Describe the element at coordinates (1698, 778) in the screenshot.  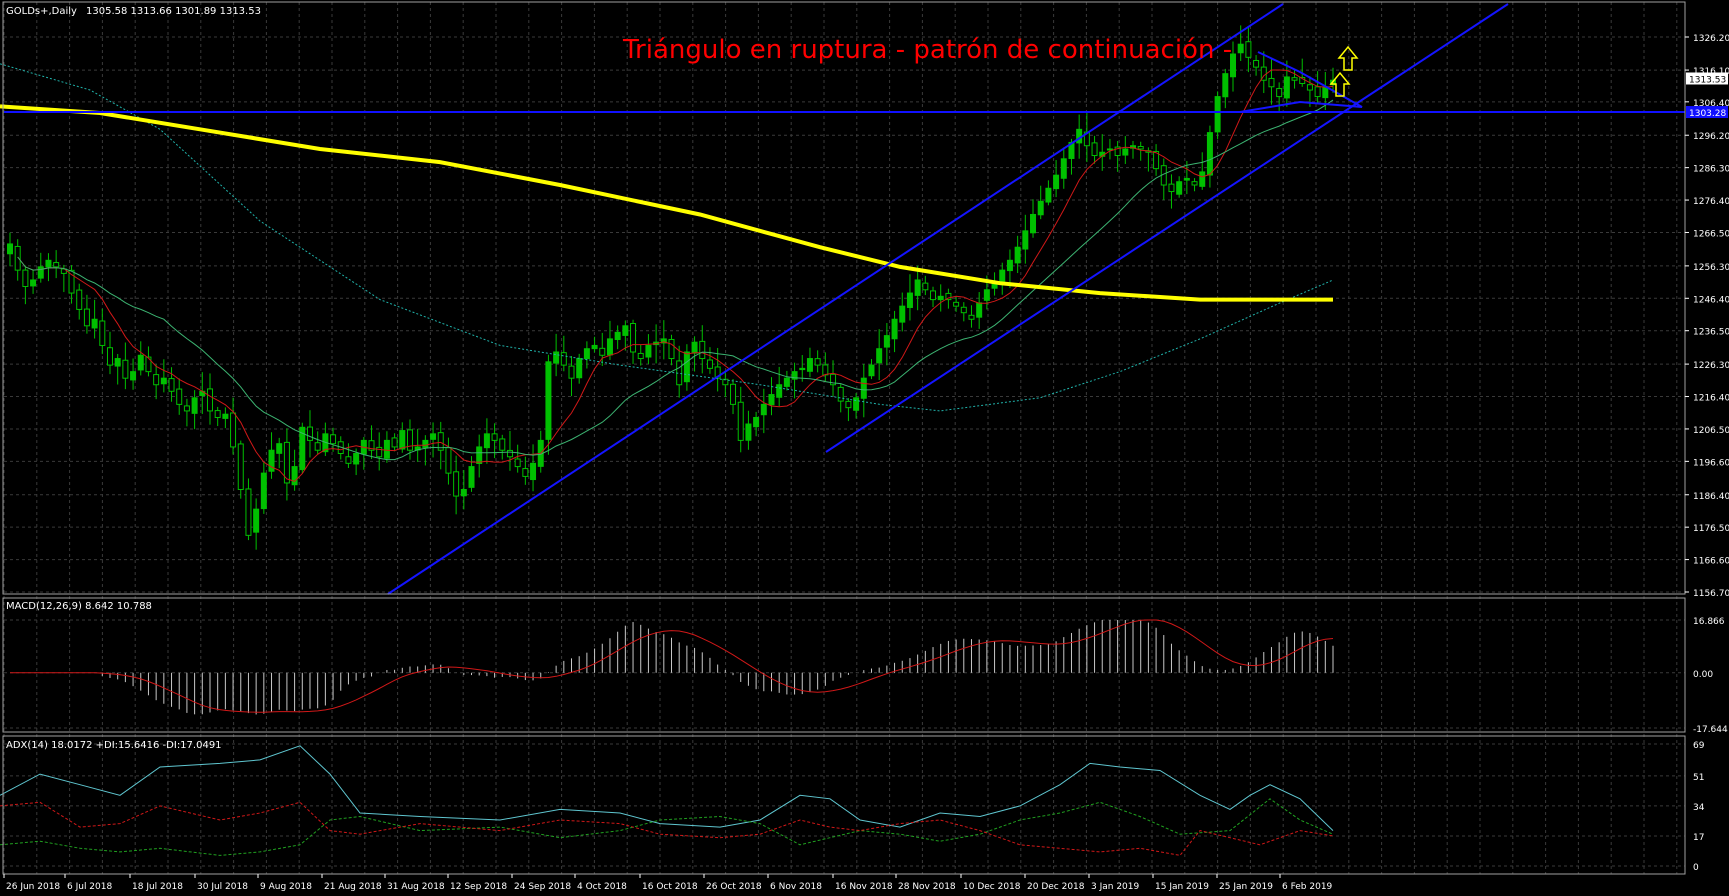
I see `adx-tick-label: 51` at that location.